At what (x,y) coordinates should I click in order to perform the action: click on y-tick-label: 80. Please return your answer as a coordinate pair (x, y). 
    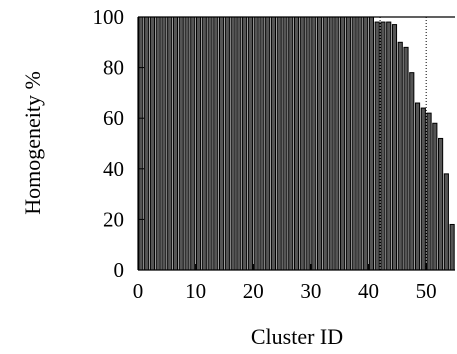
    Looking at the image, I should click on (113, 68).